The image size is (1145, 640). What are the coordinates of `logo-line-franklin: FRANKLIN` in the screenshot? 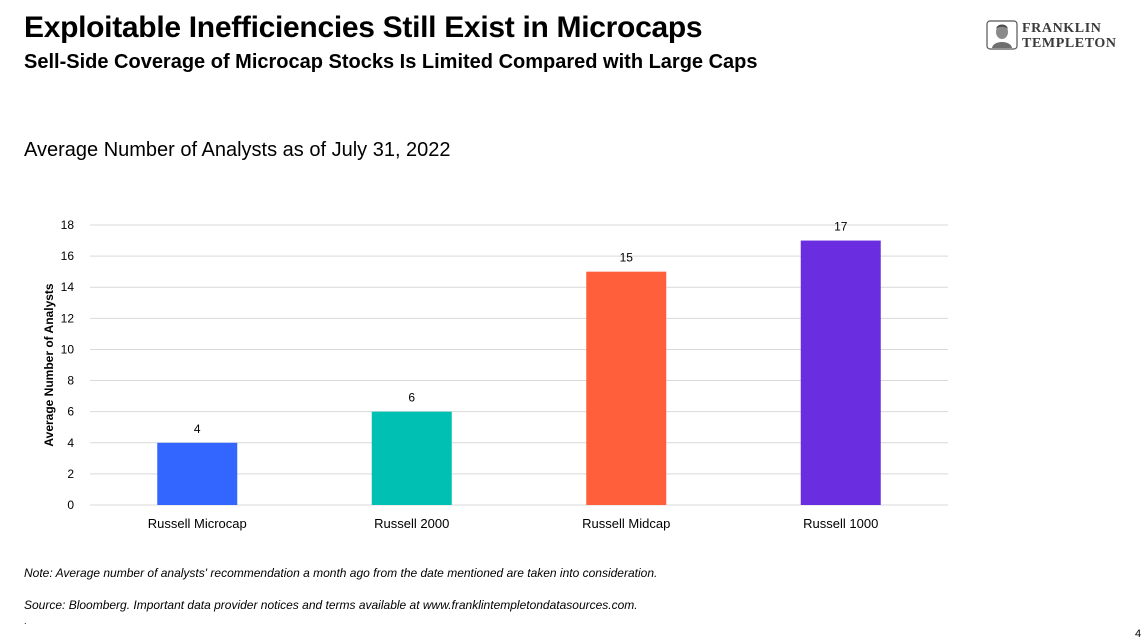 It's located at (1062, 28).